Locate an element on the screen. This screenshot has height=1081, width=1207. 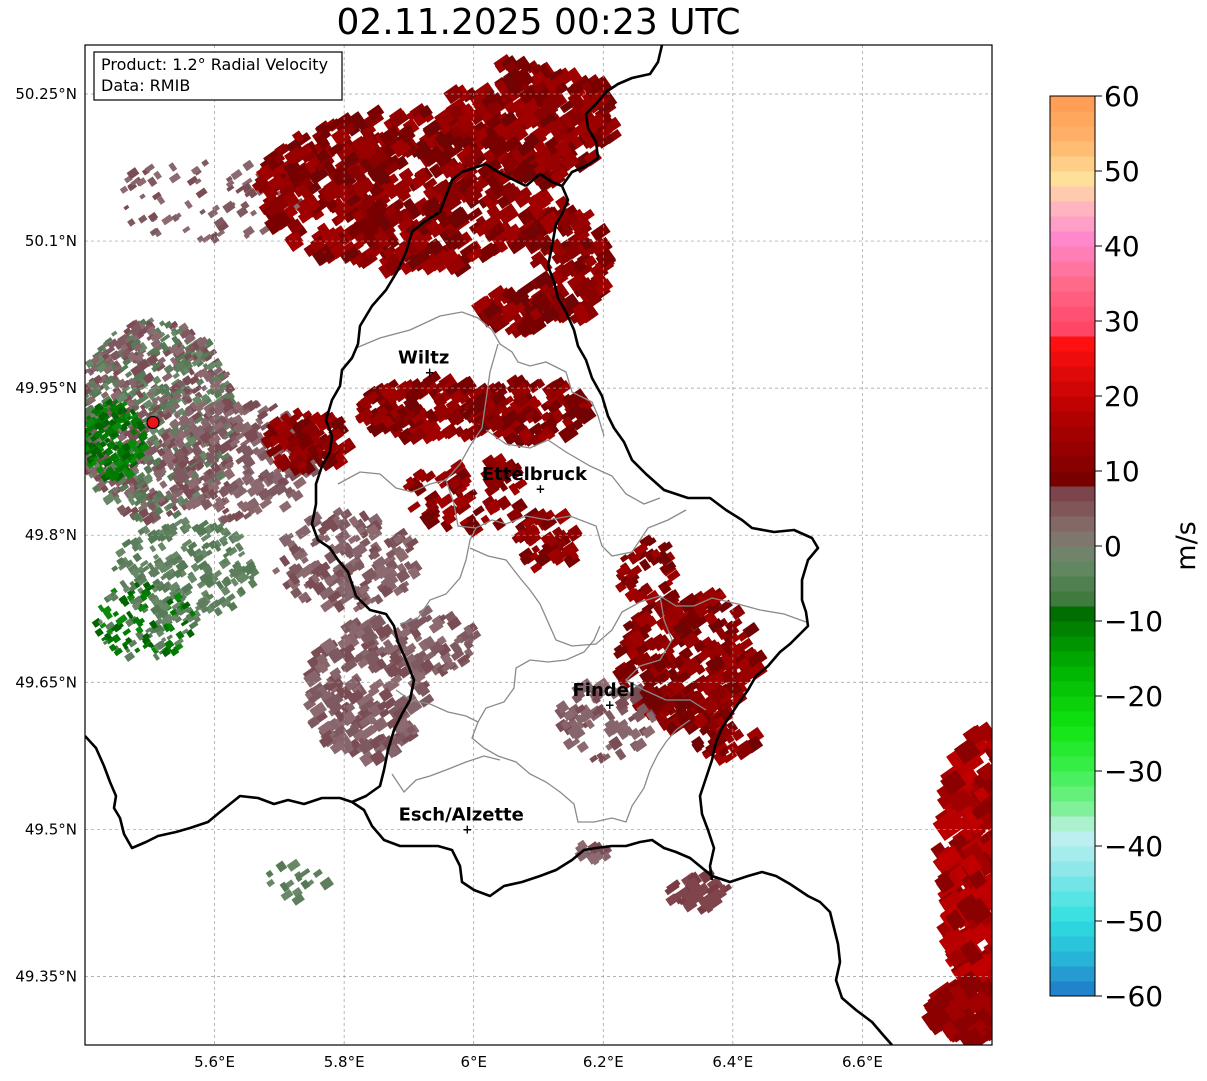
colorbar-tick-label: 50 is located at coordinates (1122, 171).